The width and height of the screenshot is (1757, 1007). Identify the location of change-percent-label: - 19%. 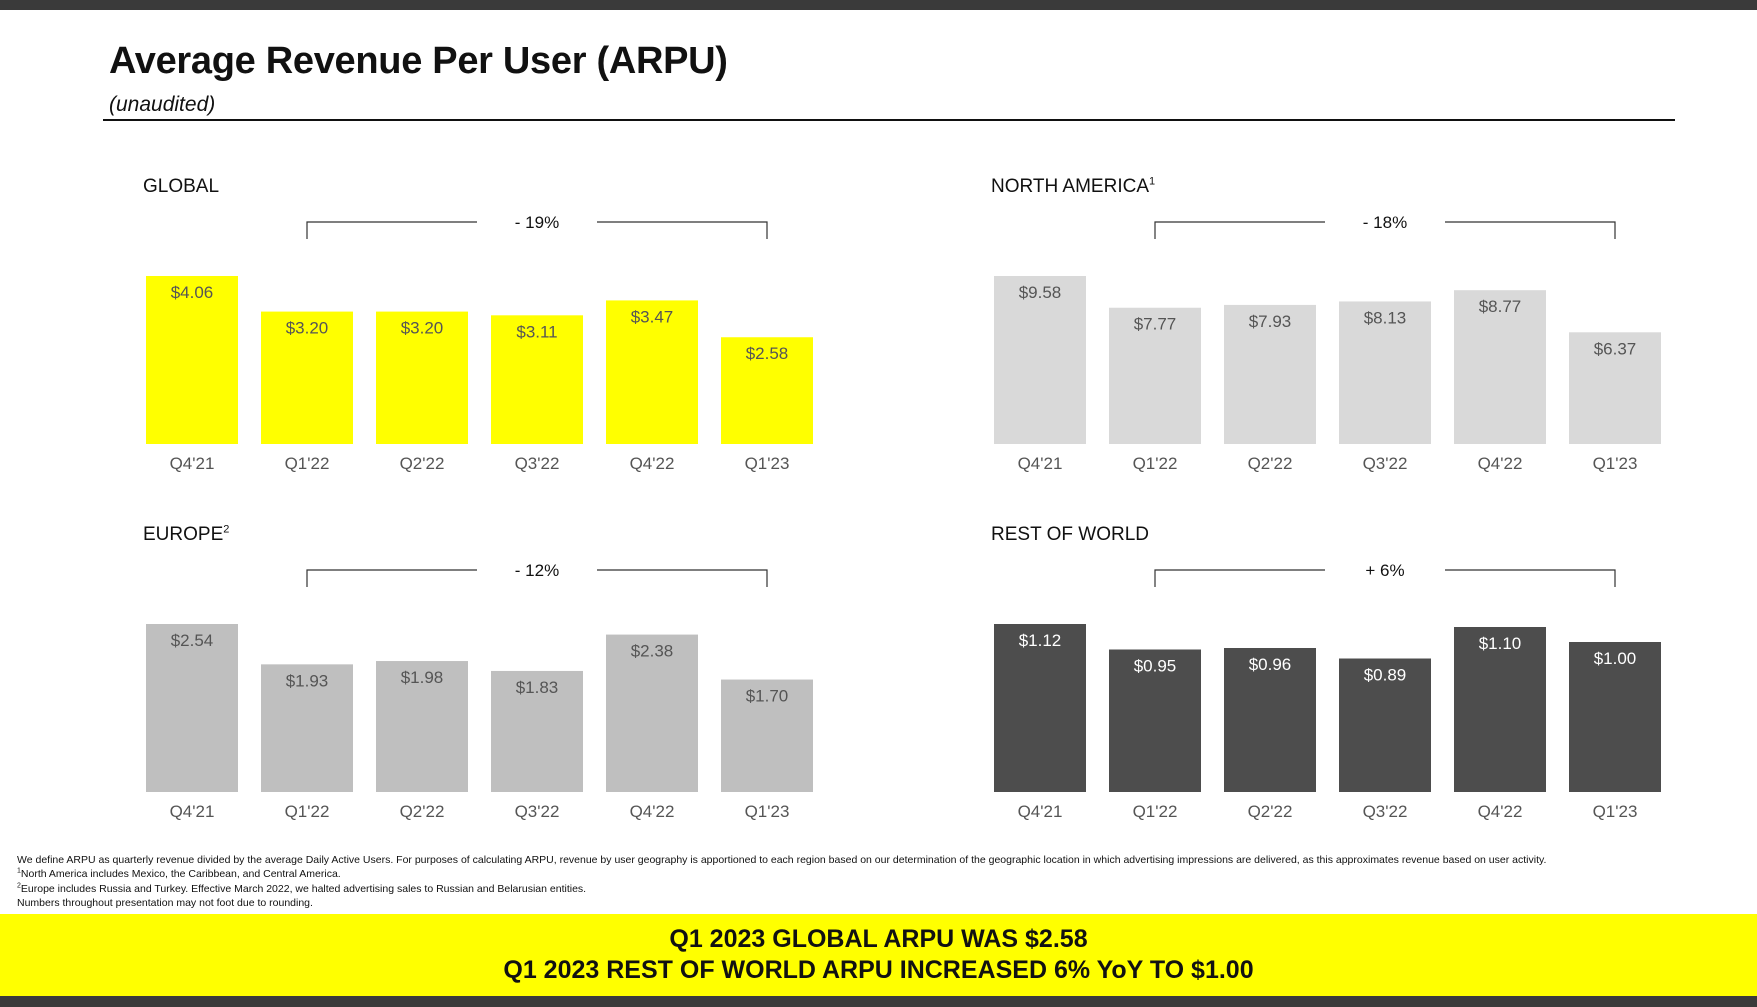
(537, 222).